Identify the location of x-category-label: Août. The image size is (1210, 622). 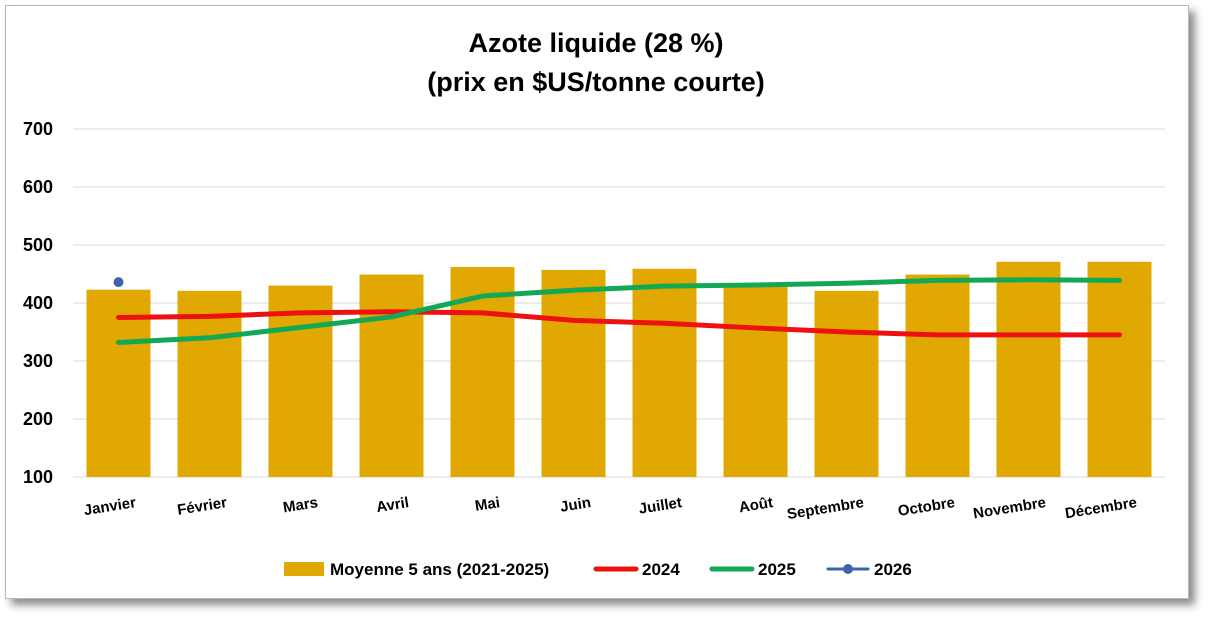
(756, 505).